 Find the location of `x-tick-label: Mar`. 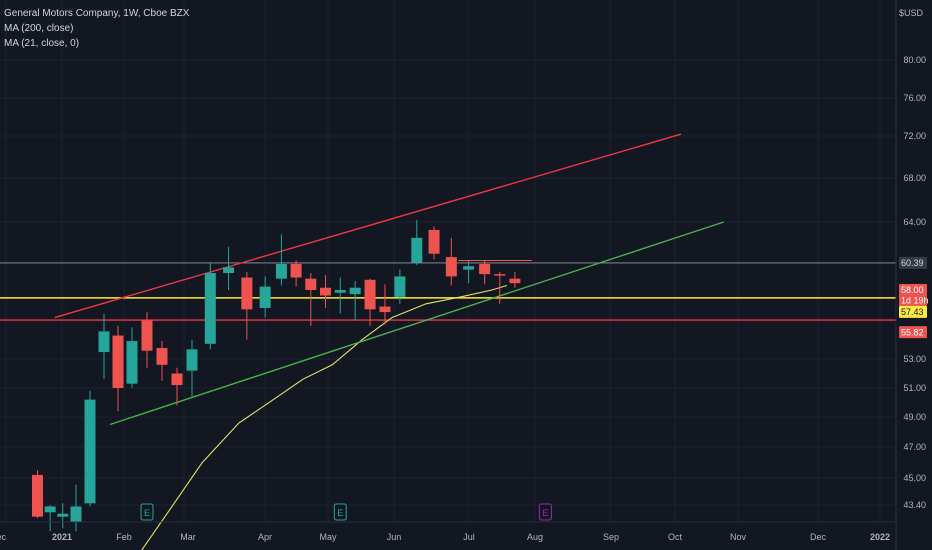

x-tick-label: Mar is located at coordinates (188, 537).